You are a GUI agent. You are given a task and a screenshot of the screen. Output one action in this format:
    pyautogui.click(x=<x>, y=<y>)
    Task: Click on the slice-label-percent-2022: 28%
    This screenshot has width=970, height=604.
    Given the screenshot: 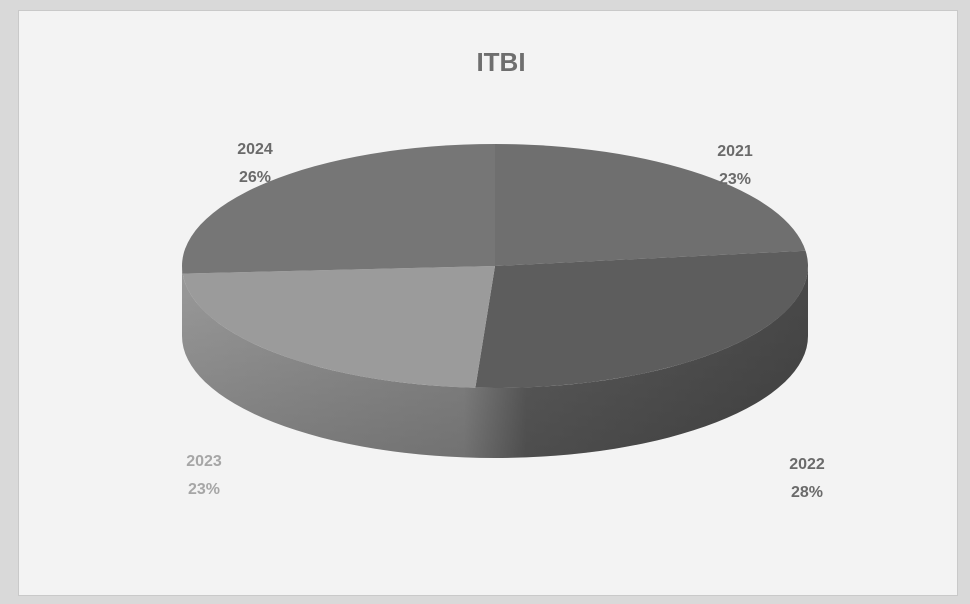 What is the action you would take?
    pyautogui.click(x=807, y=492)
    